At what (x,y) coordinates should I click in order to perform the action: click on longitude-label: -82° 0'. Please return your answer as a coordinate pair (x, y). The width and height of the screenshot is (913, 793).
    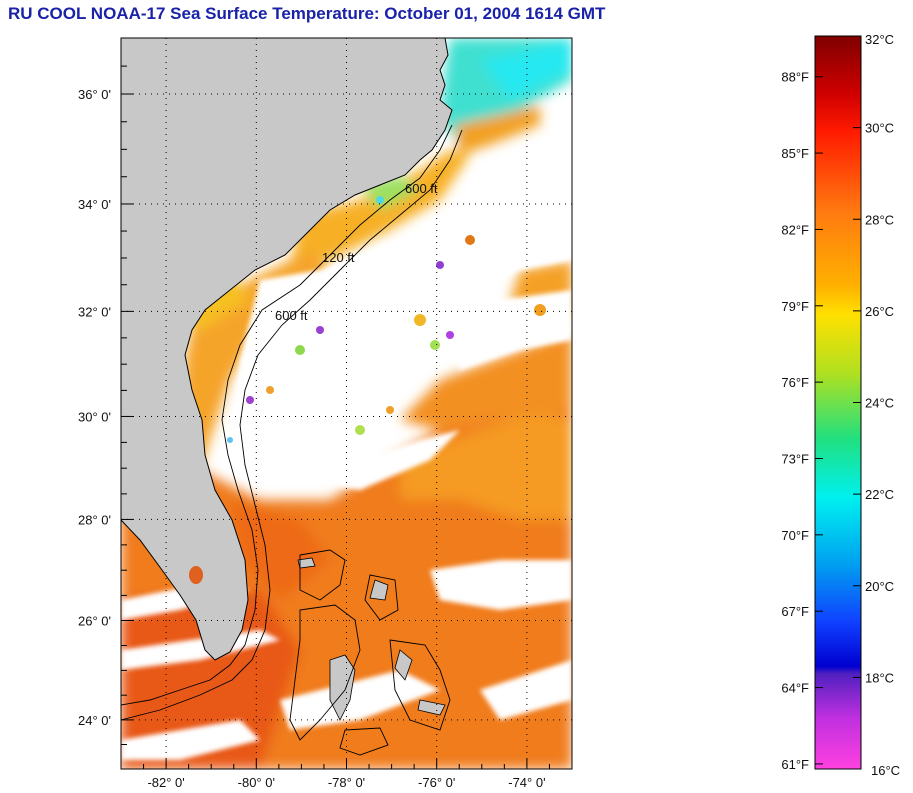
    Looking at the image, I should click on (165, 782).